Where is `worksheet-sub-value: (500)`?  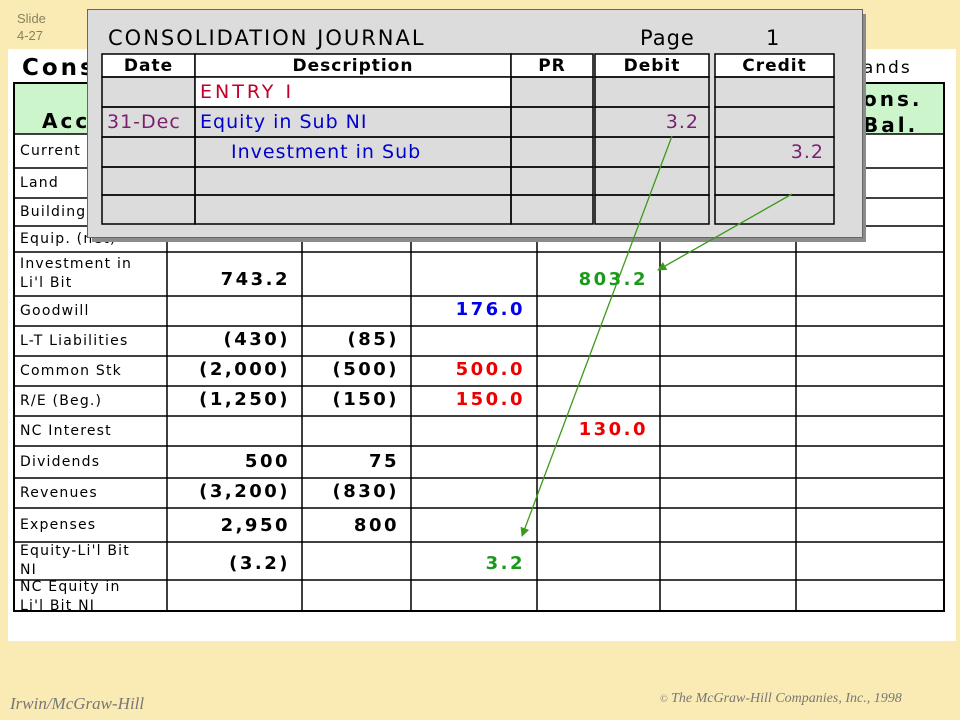
worksheet-sub-value: (500) is located at coordinates (365, 369).